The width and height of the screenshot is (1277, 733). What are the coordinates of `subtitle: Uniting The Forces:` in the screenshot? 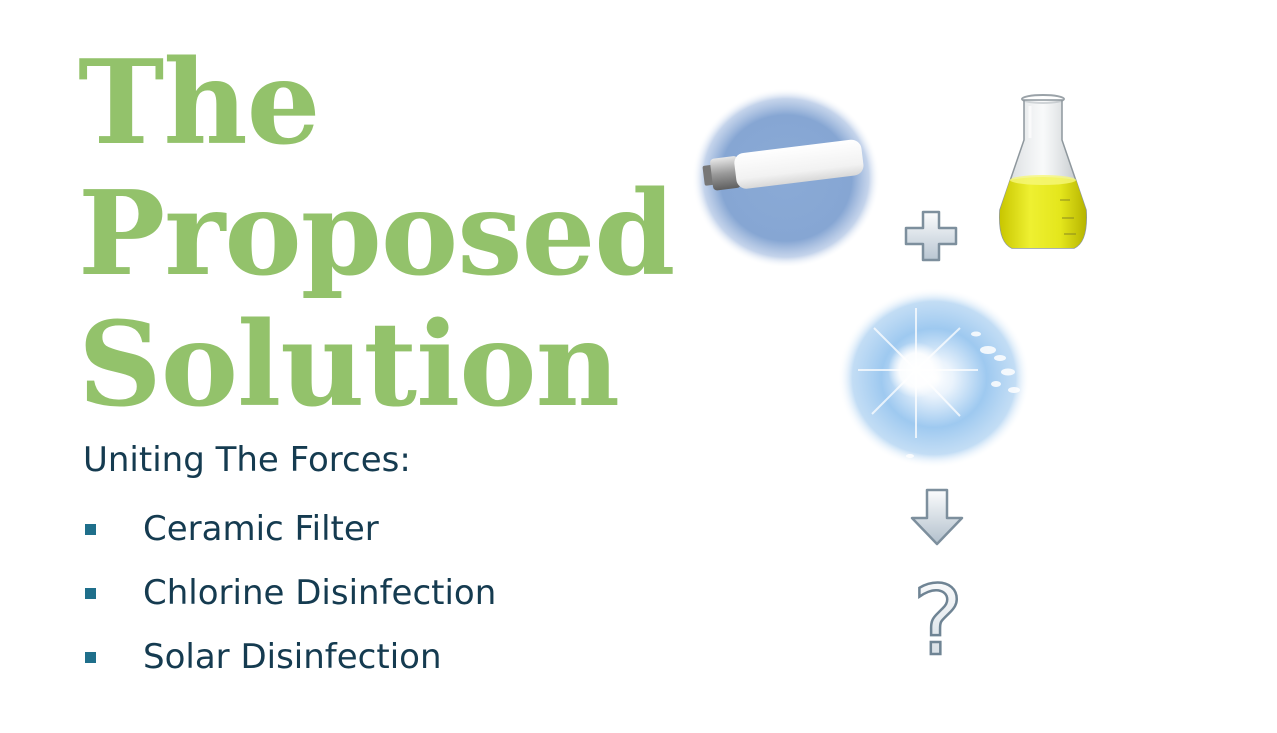 It's located at (247, 460).